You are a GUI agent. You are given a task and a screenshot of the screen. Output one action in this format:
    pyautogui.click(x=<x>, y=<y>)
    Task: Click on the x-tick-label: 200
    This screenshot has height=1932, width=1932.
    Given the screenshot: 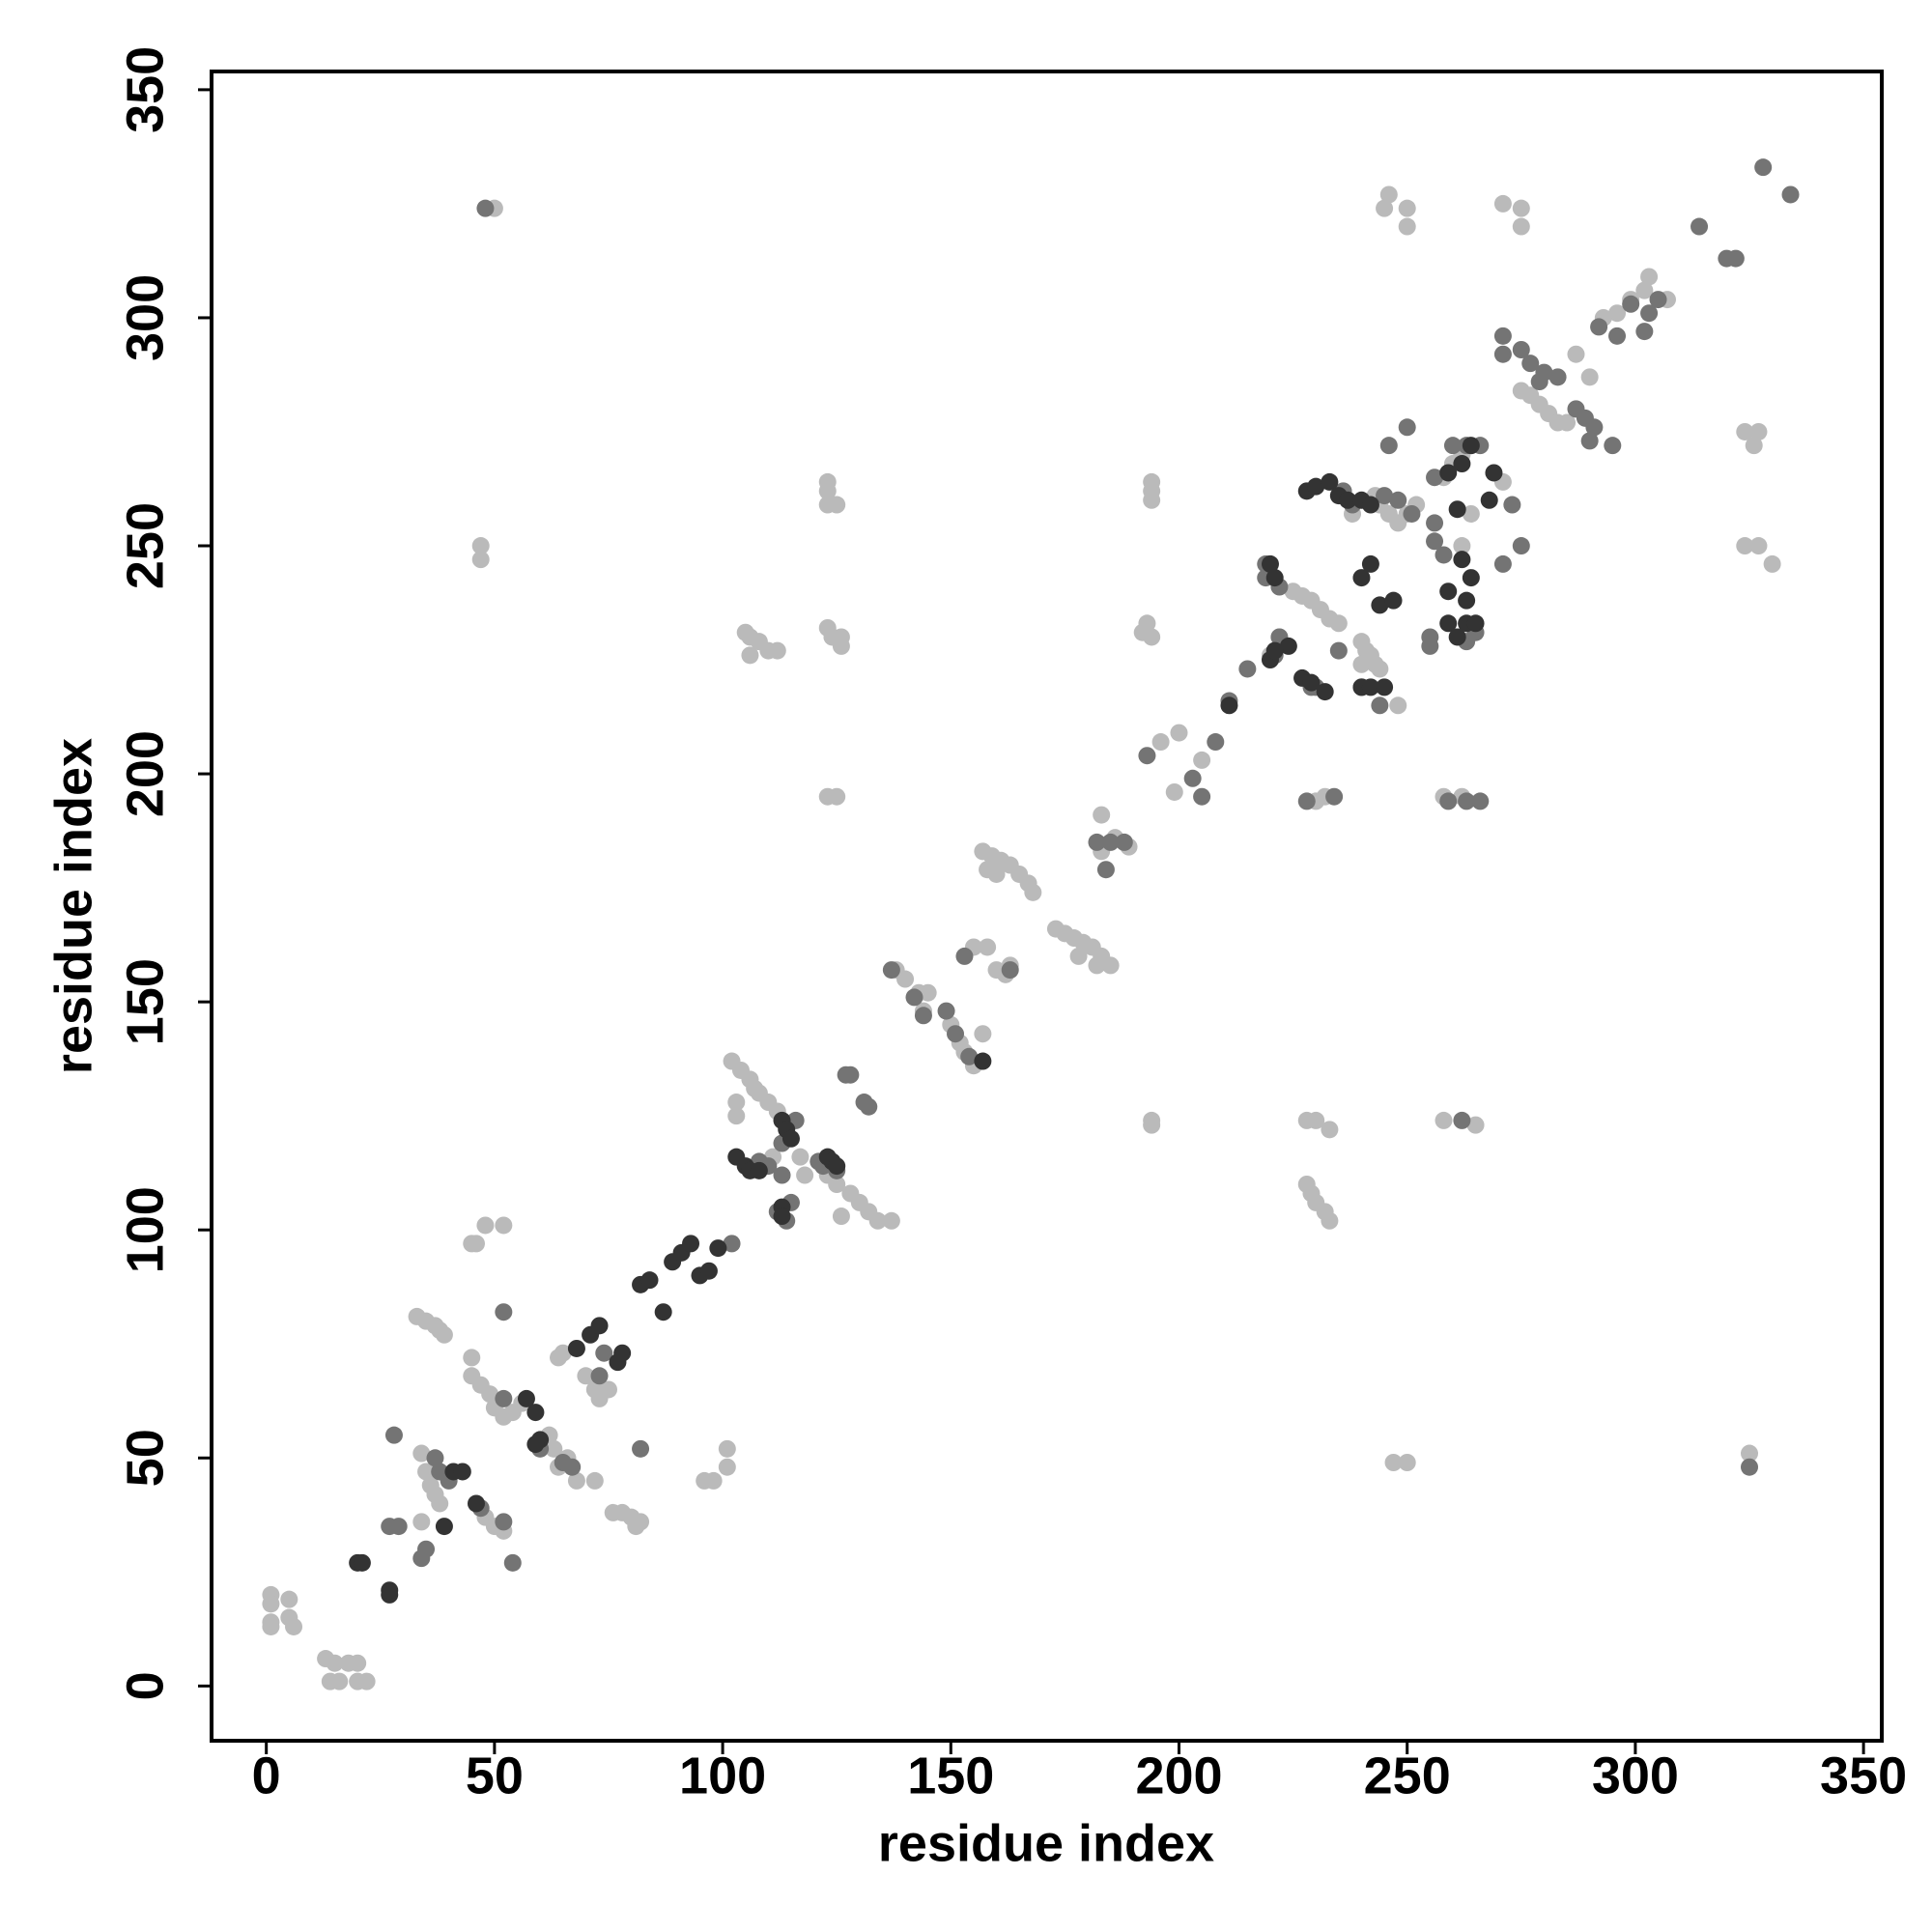 What is the action you would take?
    pyautogui.click(x=1178, y=1775)
    